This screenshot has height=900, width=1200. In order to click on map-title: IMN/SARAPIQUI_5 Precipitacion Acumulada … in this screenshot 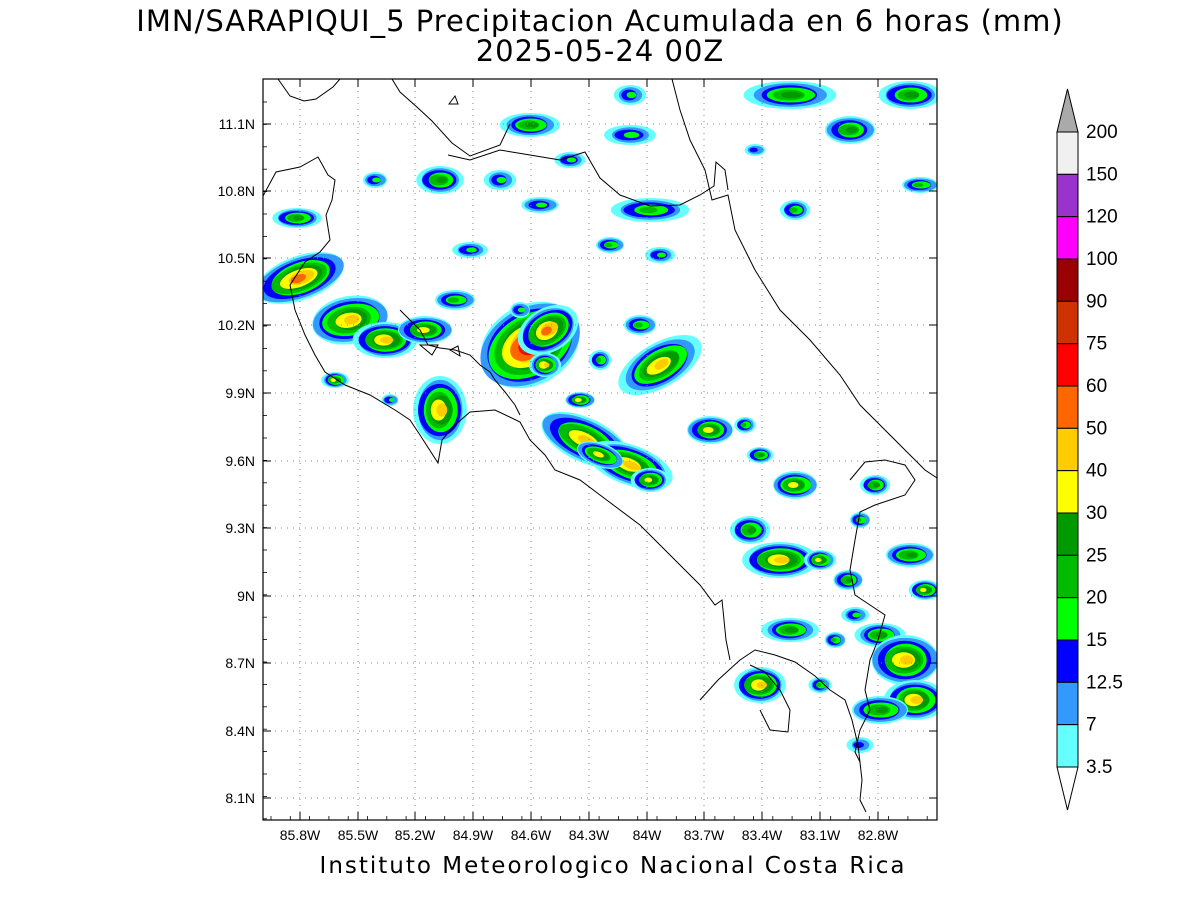, I will do `click(600, 21)`.